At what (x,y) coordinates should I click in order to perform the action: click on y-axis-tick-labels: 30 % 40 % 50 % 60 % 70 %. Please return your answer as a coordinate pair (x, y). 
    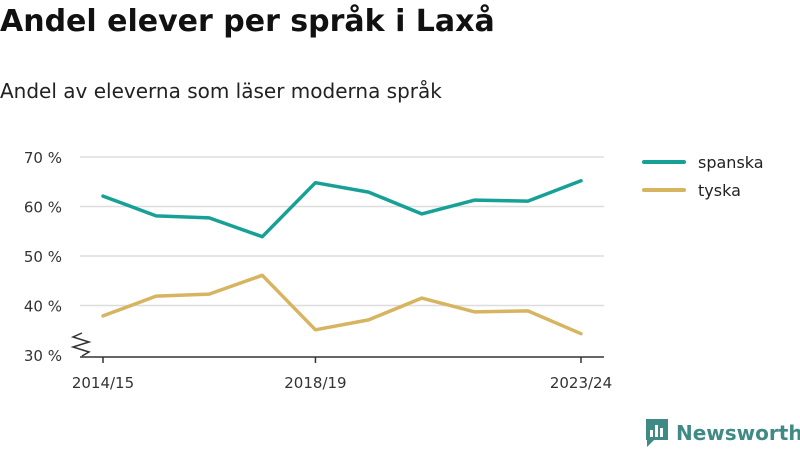
    Looking at the image, I should click on (43, 257).